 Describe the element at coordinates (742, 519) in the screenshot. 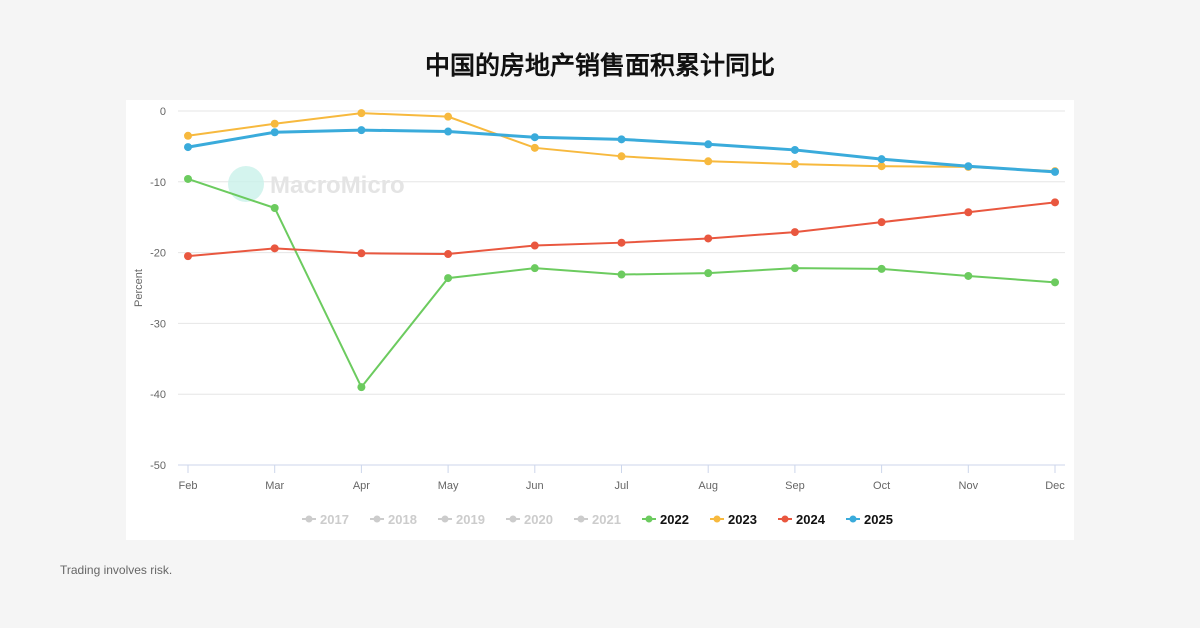

I see `legend-item-2023: 2023` at that location.